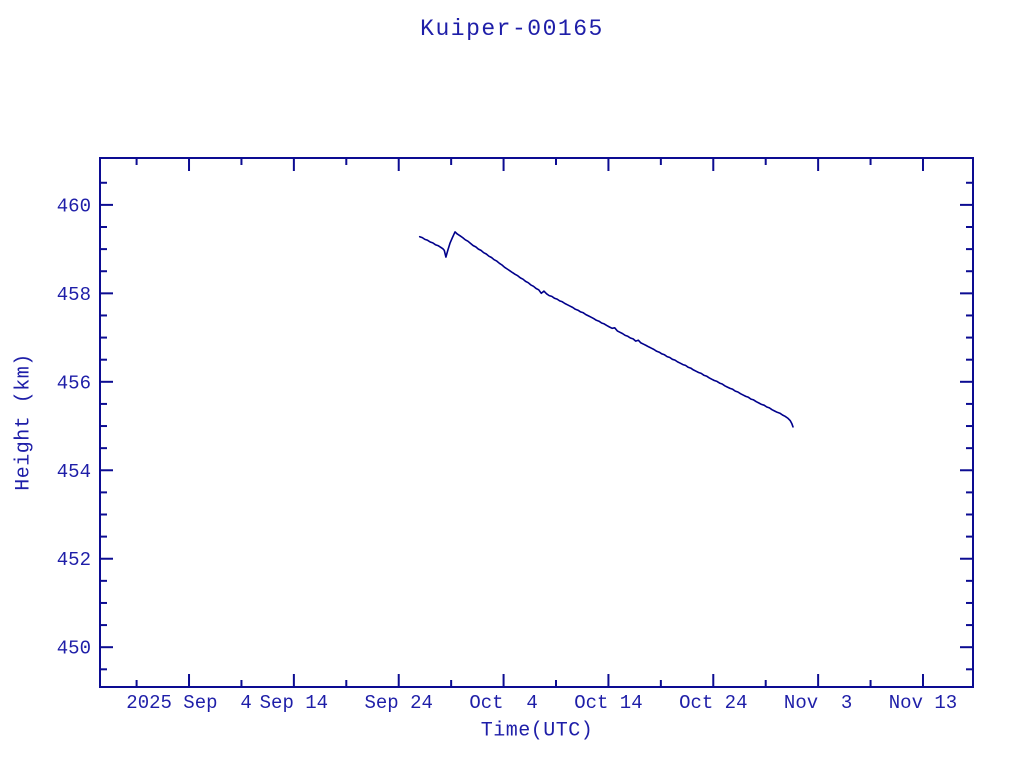  I want to click on y-tick-label: 458, so click(74, 295).